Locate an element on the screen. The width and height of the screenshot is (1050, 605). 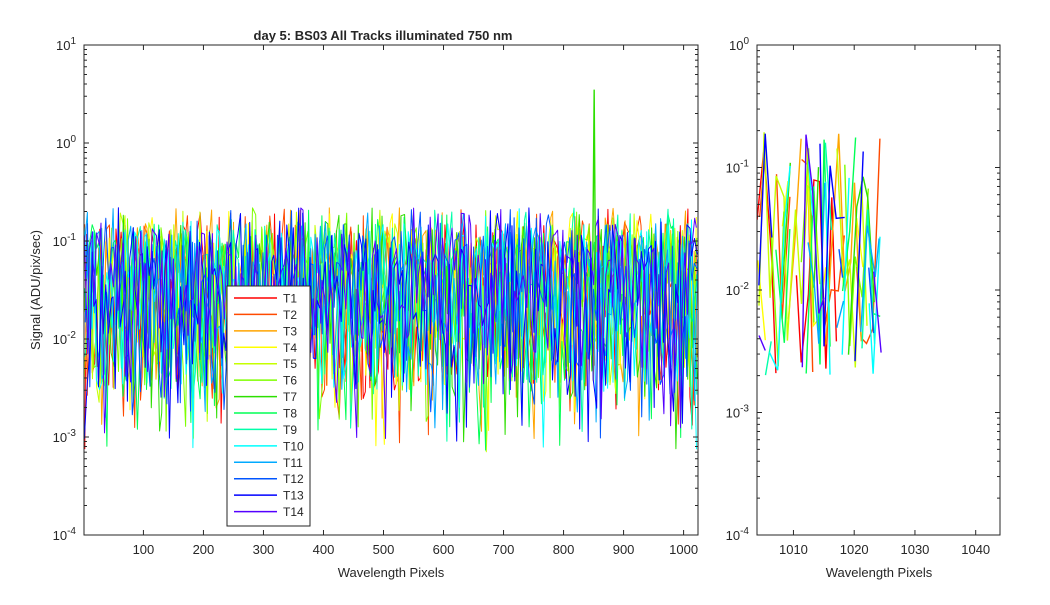
legend-label-t12: T12 is located at coordinates (293, 479).